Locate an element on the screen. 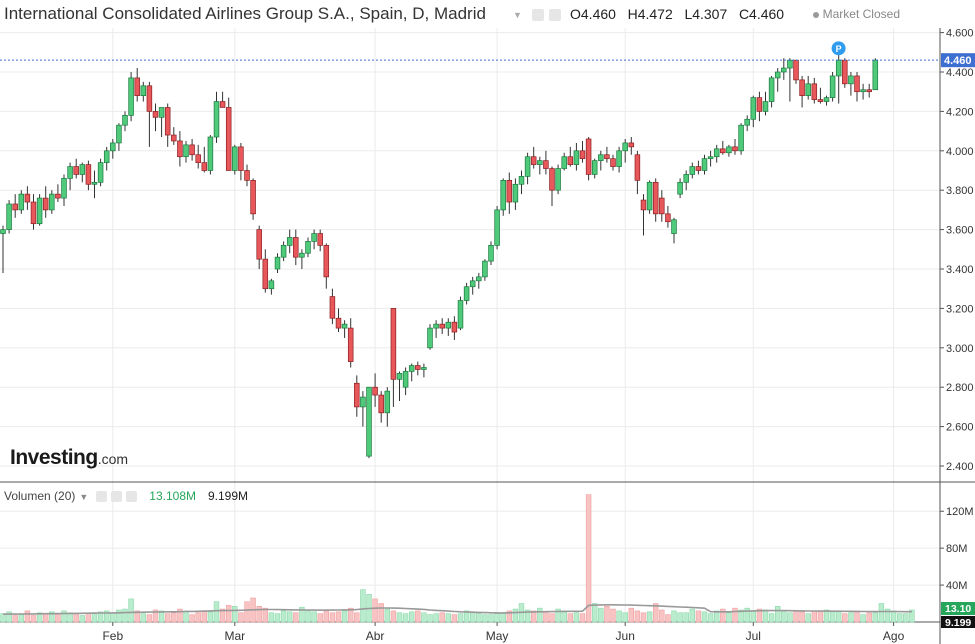  volume-ma-tag-text: 9.199 is located at coordinates (958, 623).